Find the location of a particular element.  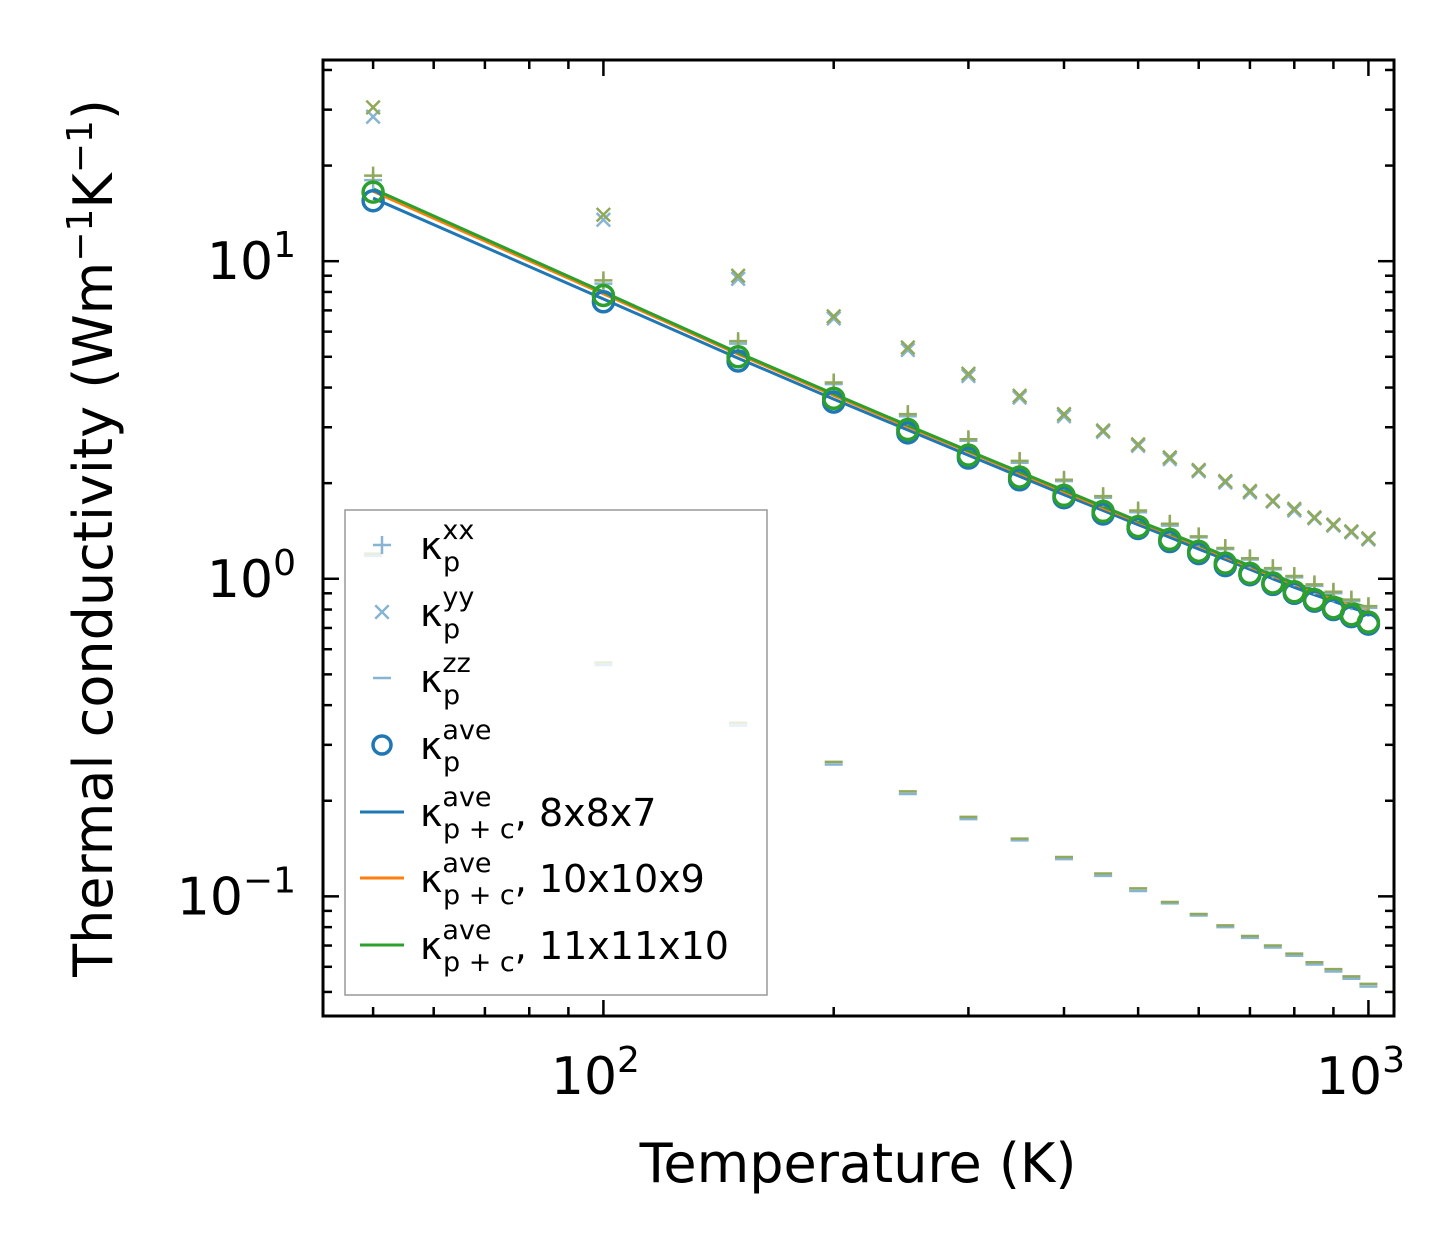

y-tick-label: 10⁰ is located at coordinates (251, 576).